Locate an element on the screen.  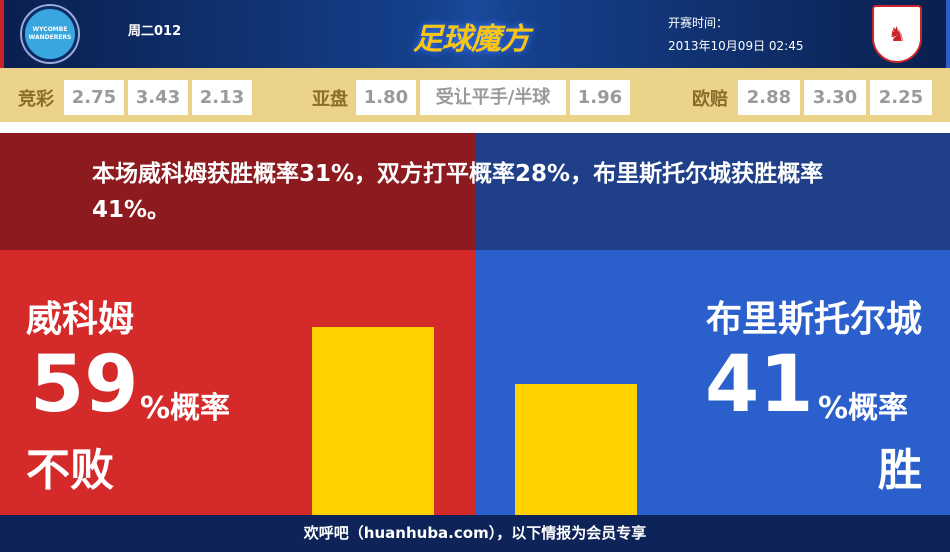
jingcai-odd: 2.13 is located at coordinates (222, 97).